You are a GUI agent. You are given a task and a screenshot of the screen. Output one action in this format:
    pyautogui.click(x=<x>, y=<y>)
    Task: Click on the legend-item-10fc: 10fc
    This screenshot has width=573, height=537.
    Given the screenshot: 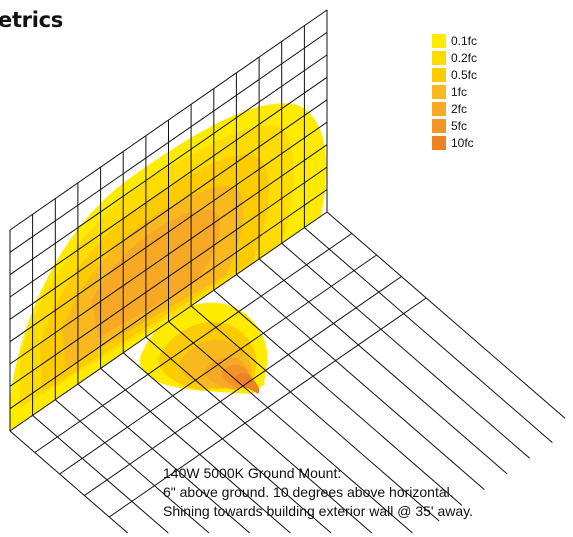 What is the action you would take?
    pyautogui.click(x=487, y=142)
    